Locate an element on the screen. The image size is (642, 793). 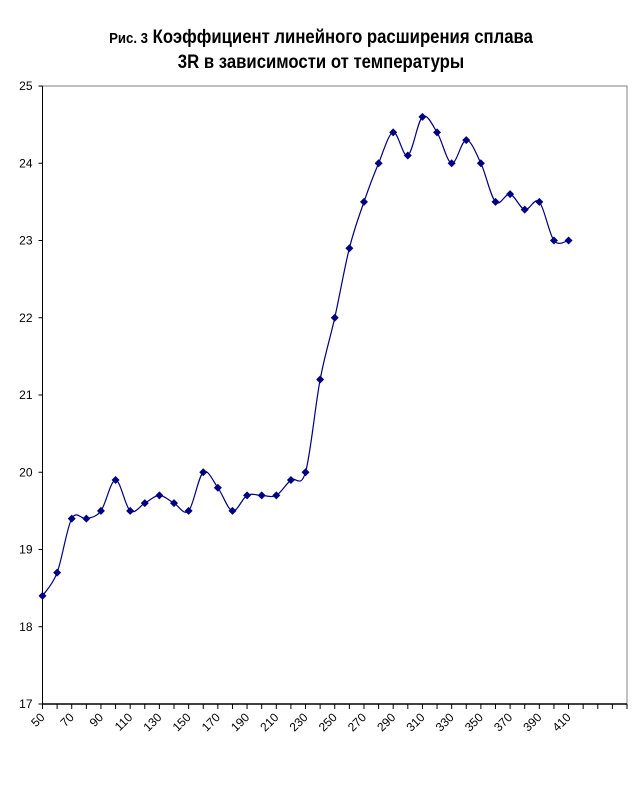
y-tick-label: 24 is located at coordinates (26, 163).